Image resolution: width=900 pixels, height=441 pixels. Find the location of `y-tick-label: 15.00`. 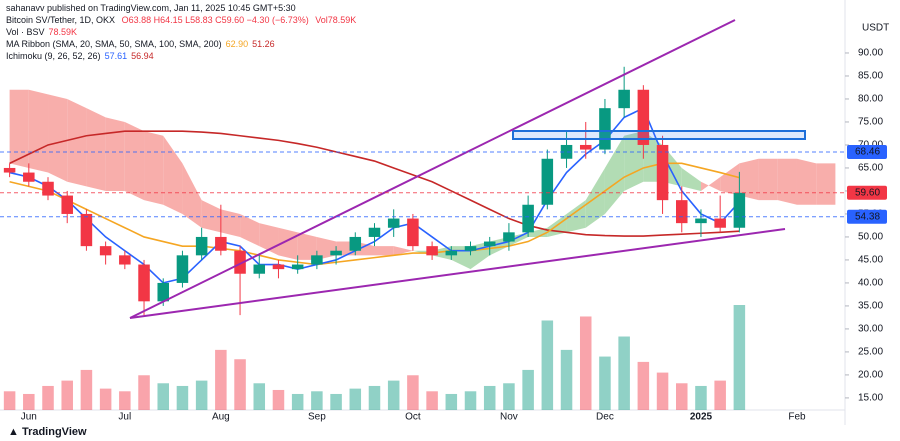

y-tick-label: 15.00 is located at coordinates (870, 398).